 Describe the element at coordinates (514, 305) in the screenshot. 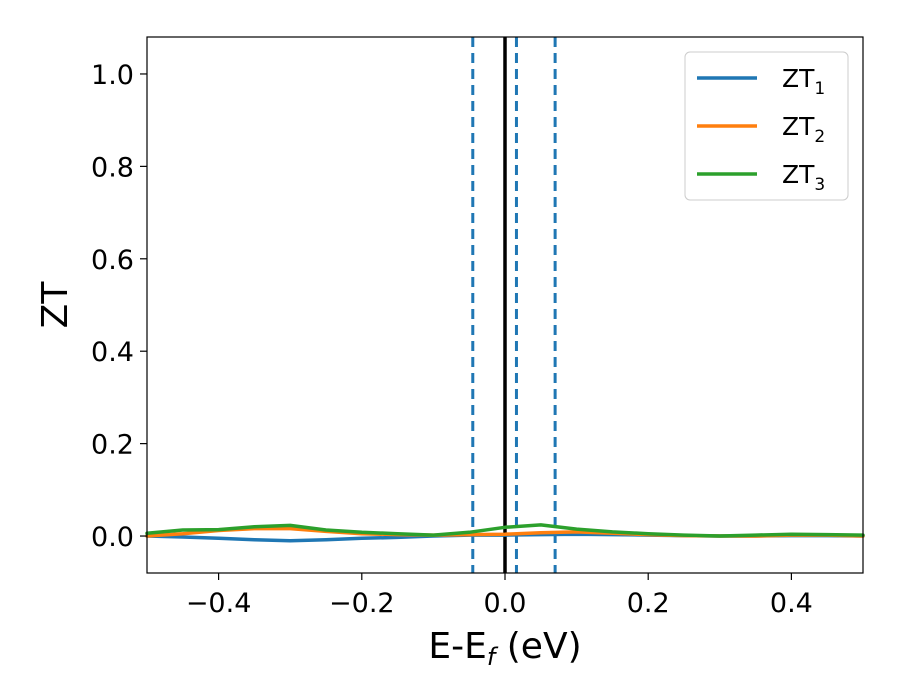

I see `vertical-lines` at that location.